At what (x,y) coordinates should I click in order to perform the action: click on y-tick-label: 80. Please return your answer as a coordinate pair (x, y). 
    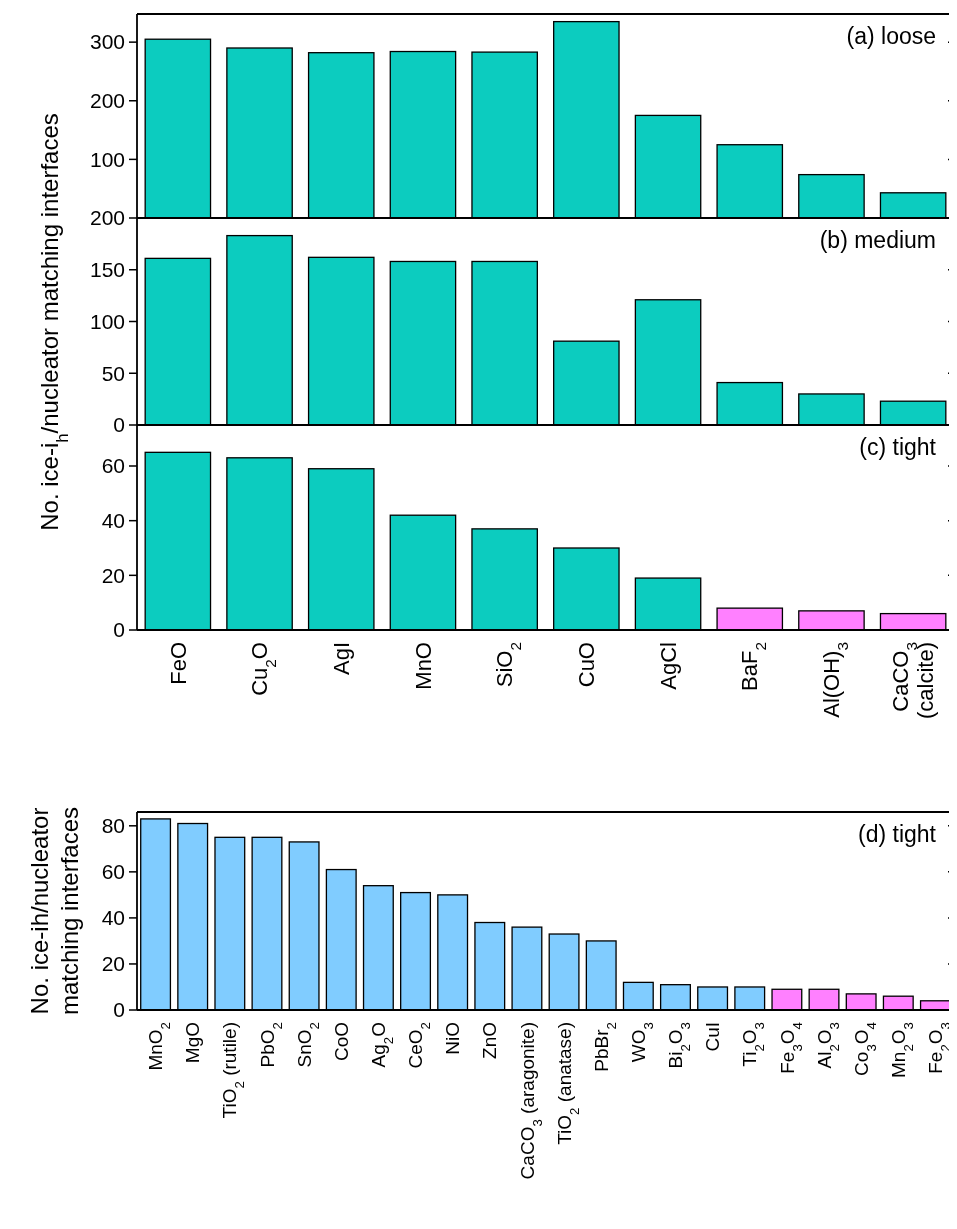
    Looking at the image, I should click on (113, 826).